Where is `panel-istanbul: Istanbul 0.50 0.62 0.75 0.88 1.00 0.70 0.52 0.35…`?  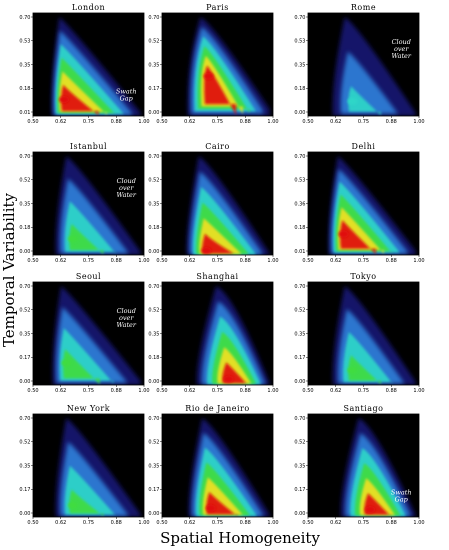
panel-istanbul: Istanbul 0.50 0.62 0.75 0.88 1.00 0.70 0.52 0.35… is located at coordinates (84, 203).